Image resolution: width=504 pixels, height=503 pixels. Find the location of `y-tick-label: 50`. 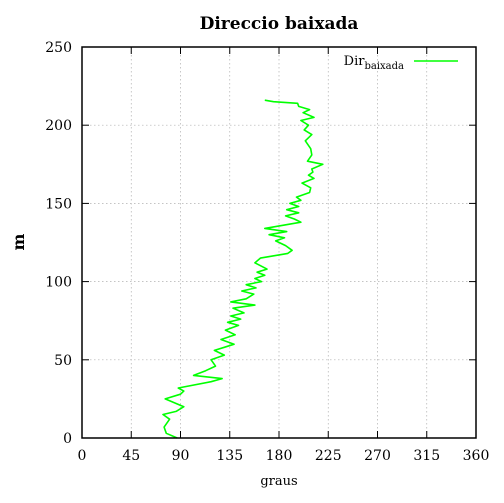

y-tick-label: 50 is located at coordinates (63, 361).